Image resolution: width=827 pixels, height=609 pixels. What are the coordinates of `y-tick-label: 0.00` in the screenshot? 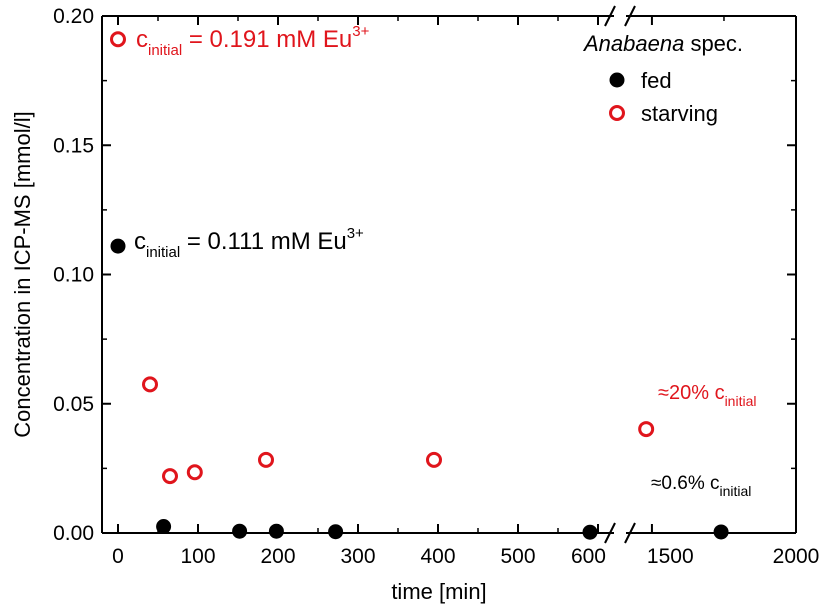 It's located at (73, 533).